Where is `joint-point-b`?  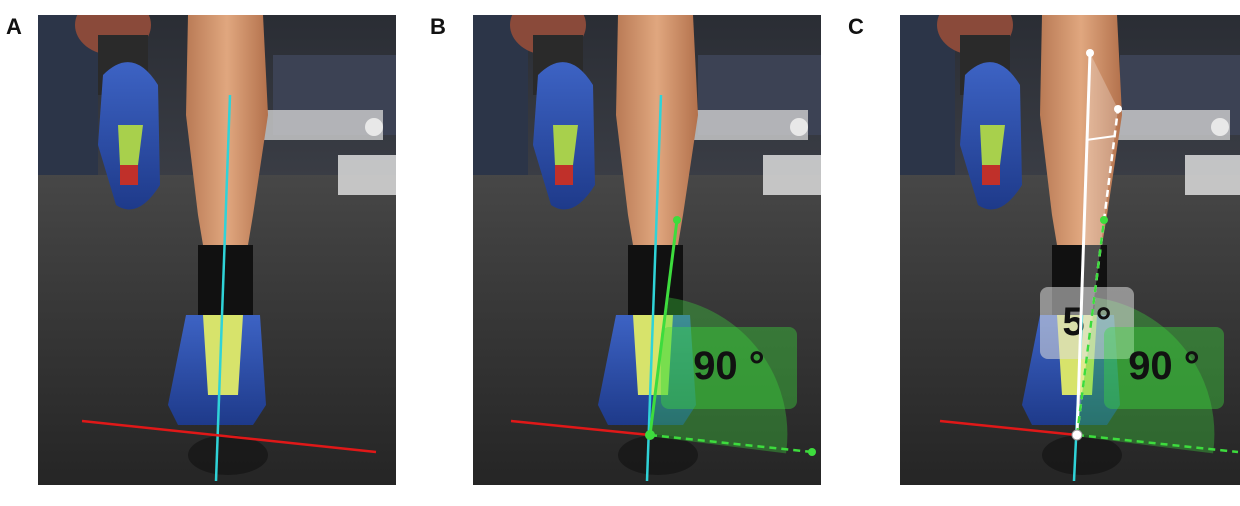 joint-point-b is located at coordinates (650, 435).